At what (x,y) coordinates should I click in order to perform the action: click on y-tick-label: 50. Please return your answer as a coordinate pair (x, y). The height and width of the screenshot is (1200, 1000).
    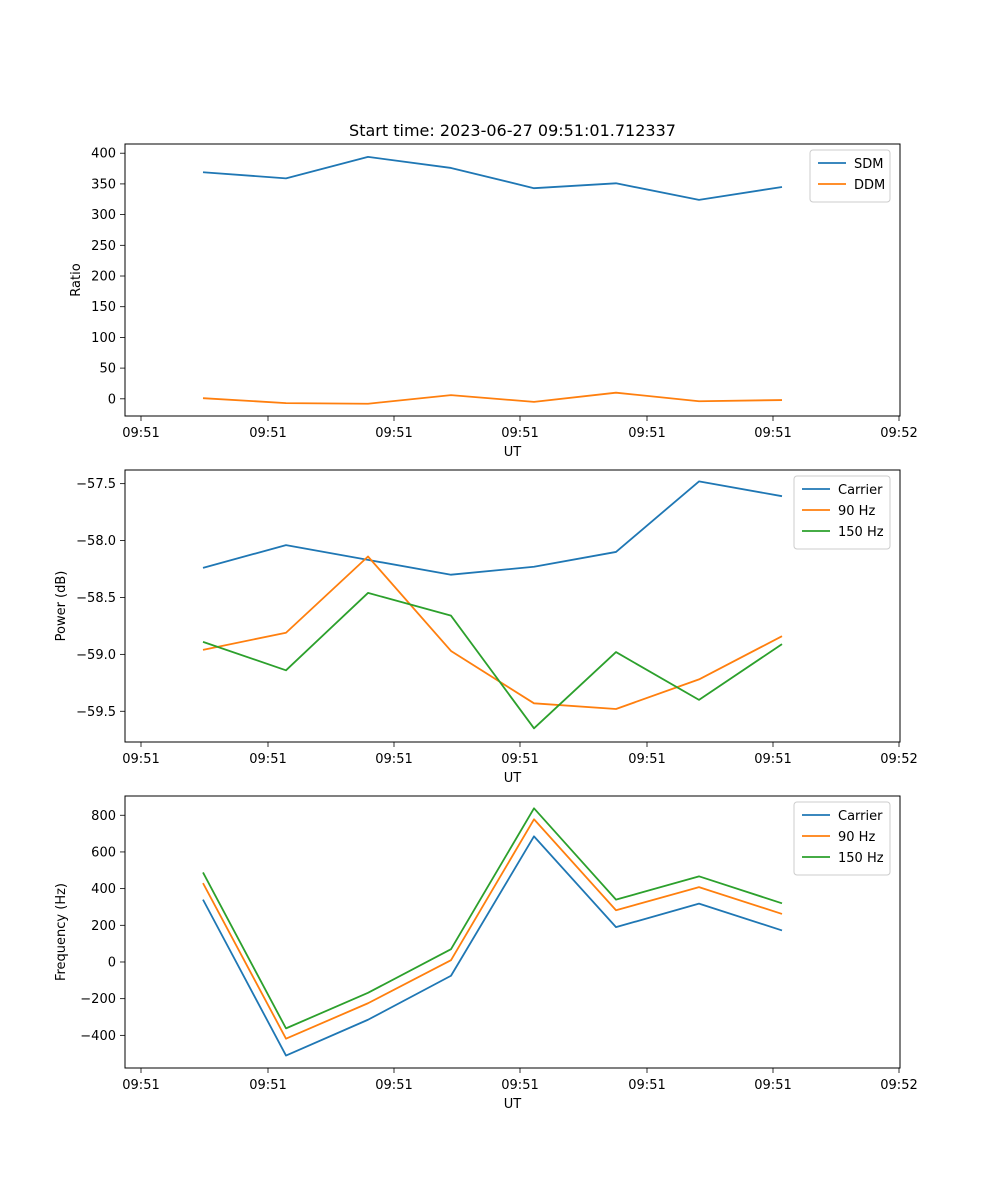
    Looking at the image, I should click on (107, 369).